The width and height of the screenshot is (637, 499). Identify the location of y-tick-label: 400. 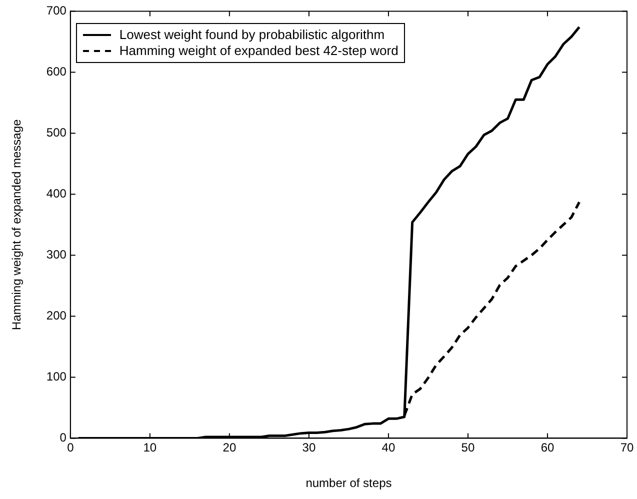
(56, 193).